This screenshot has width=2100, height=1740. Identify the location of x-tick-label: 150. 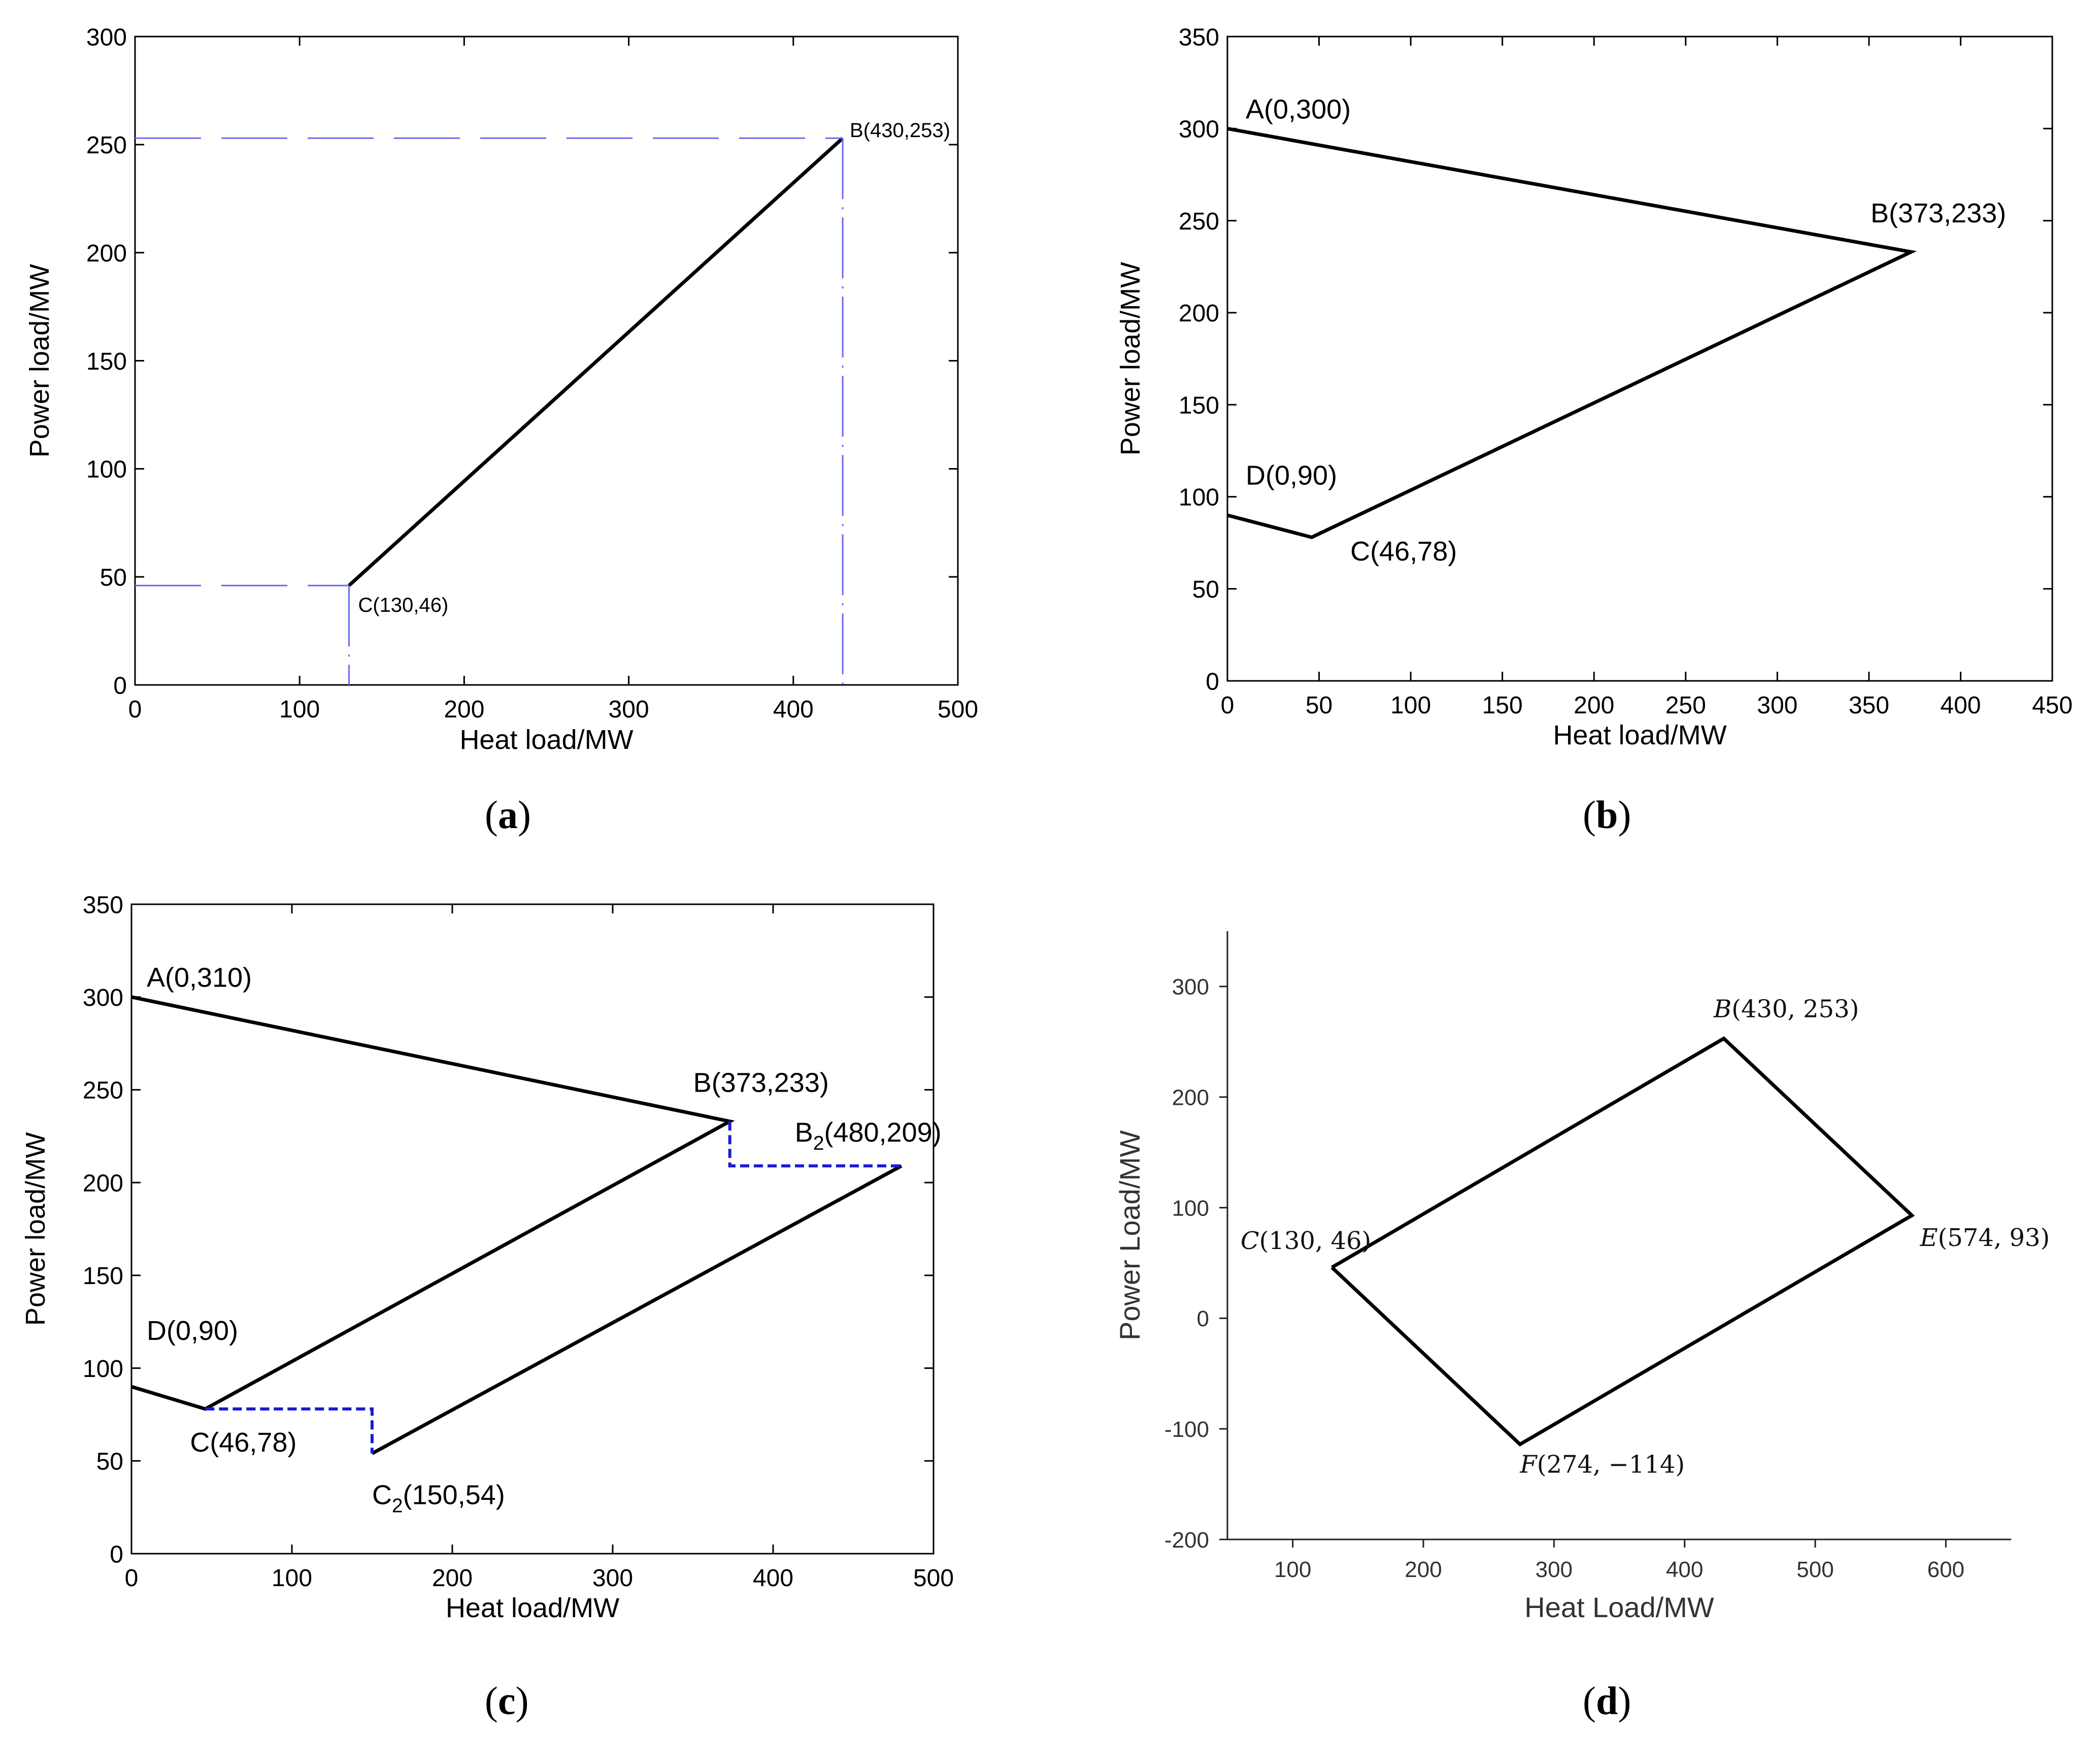
(1502, 705).